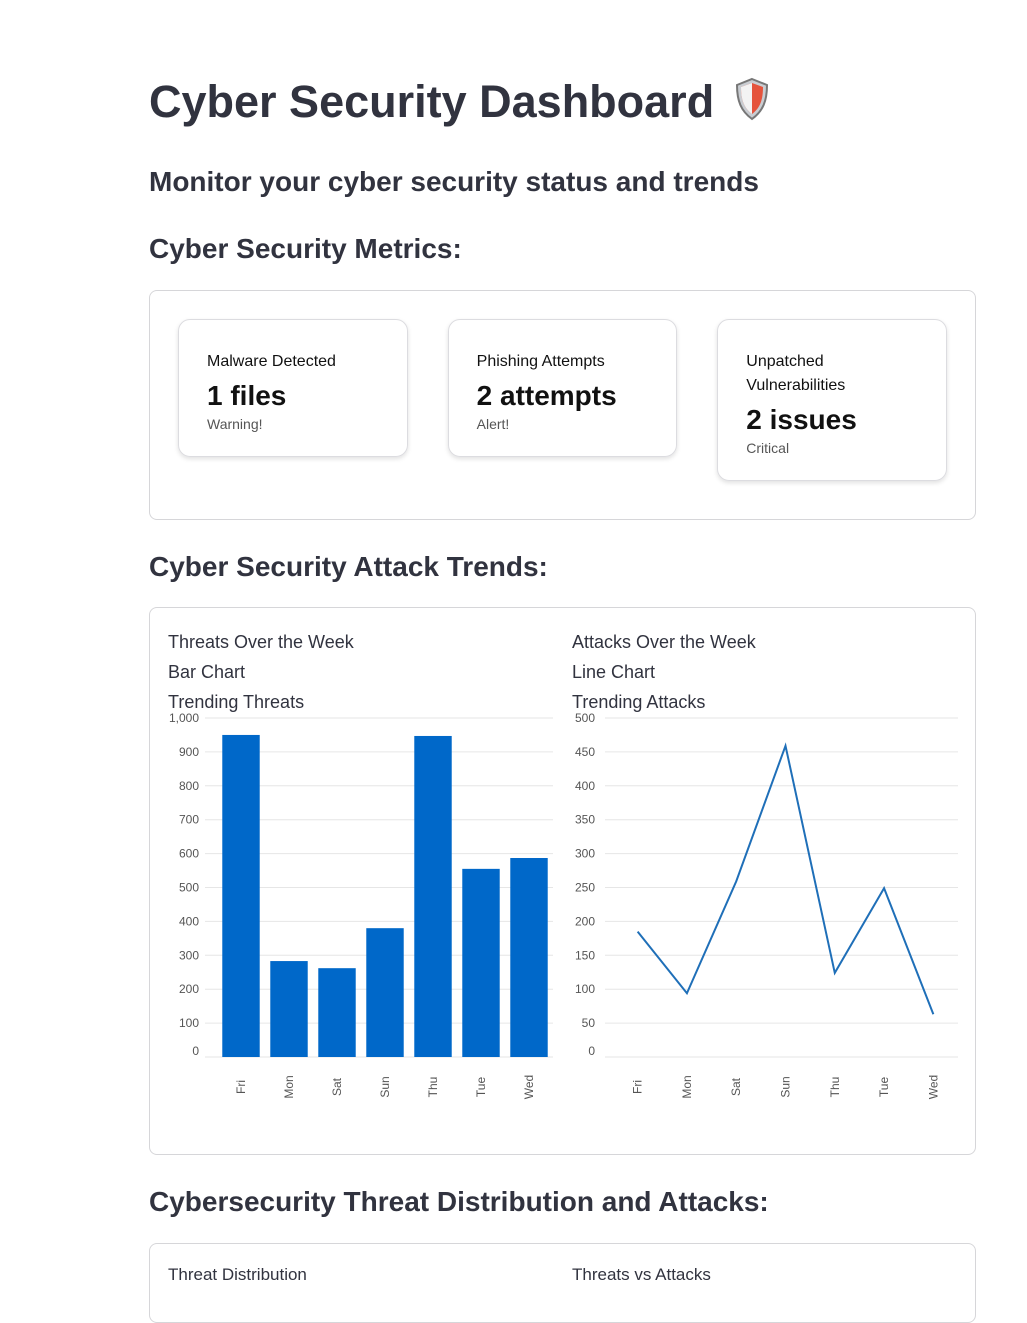  I want to click on chart-caption: Trending Threats, so click(236, 702).